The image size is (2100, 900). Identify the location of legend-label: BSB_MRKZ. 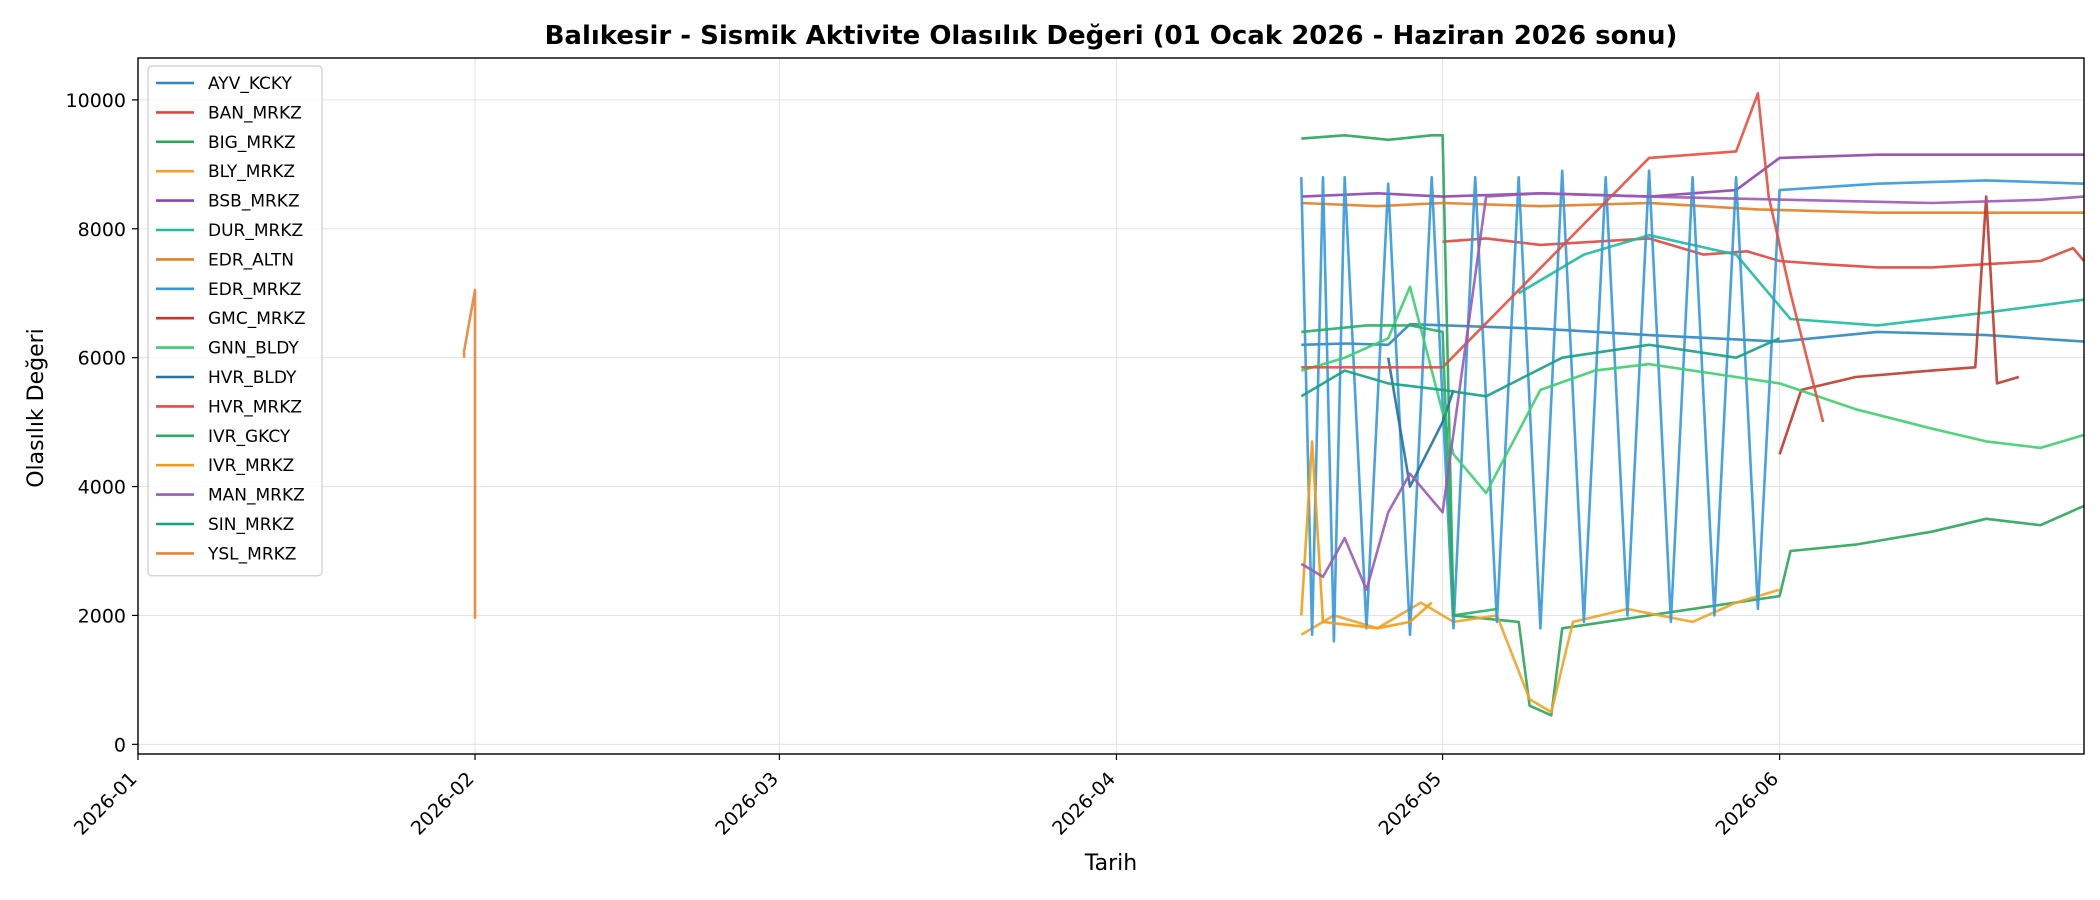
(254, 202).